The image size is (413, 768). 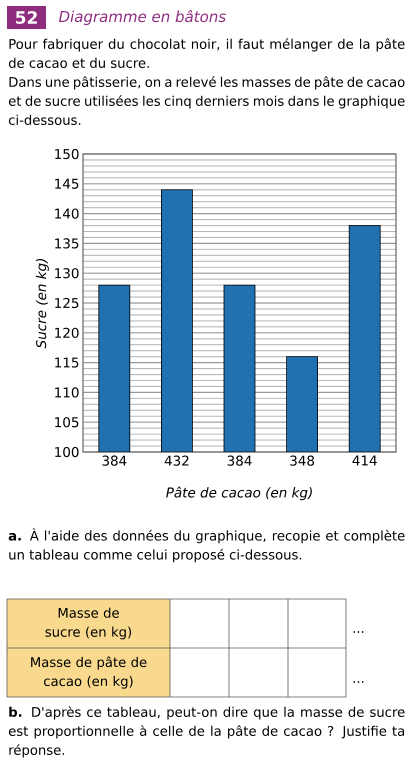 I want to click on y-tick-label: 150, so click(x=67, y=154).